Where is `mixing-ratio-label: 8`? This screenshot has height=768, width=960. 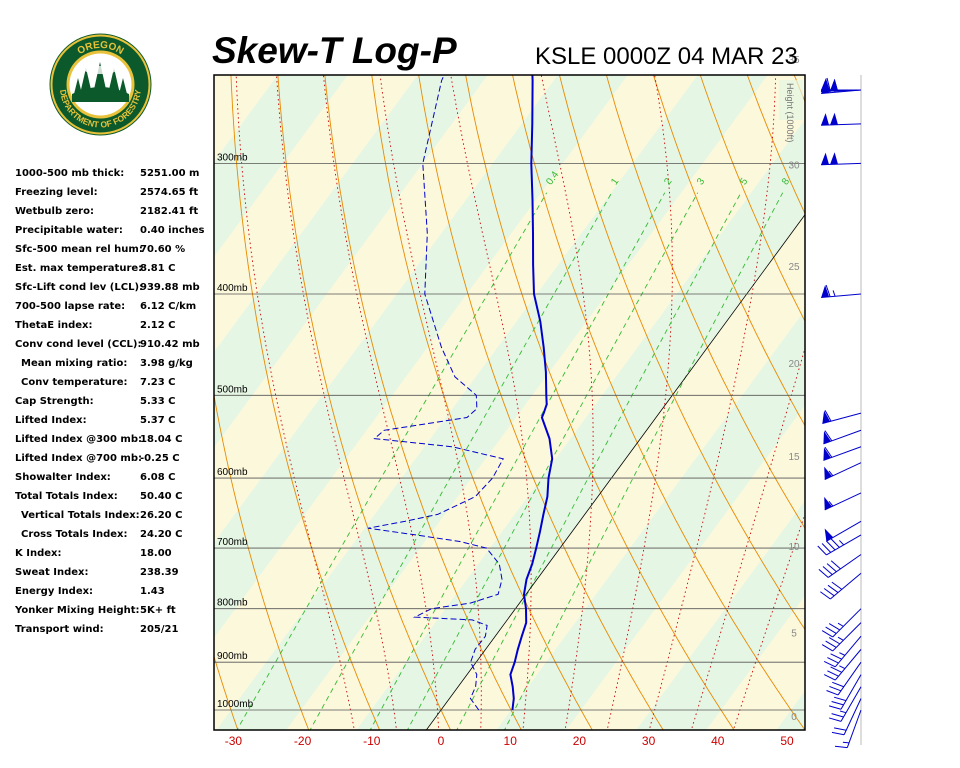 mixing-ratio-label: 8 is located at coordinates (786, 181).